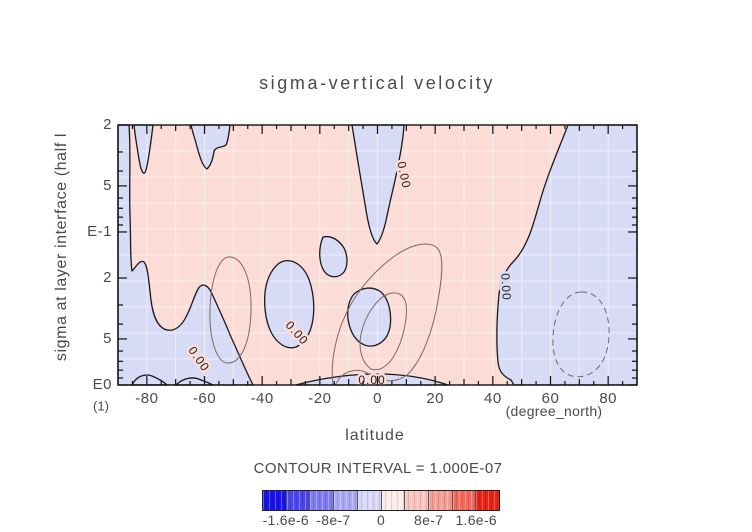  I want to click on x-axis-unit: (degree_north), so click(554, 411).